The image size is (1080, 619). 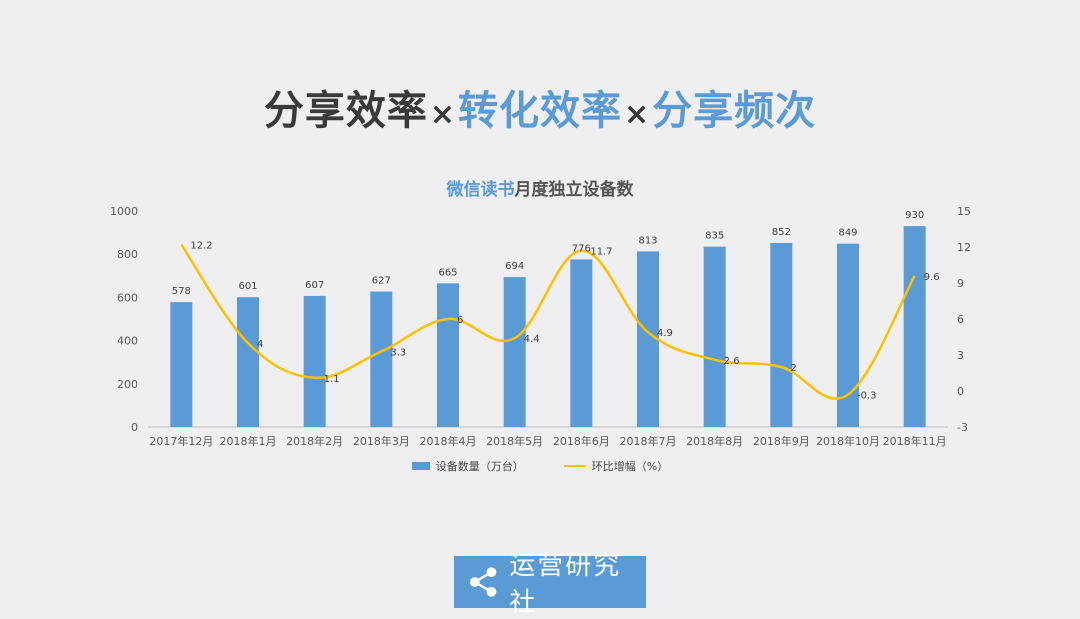 I want to click on bar-data-label: 852, so click(x=781, y=232).